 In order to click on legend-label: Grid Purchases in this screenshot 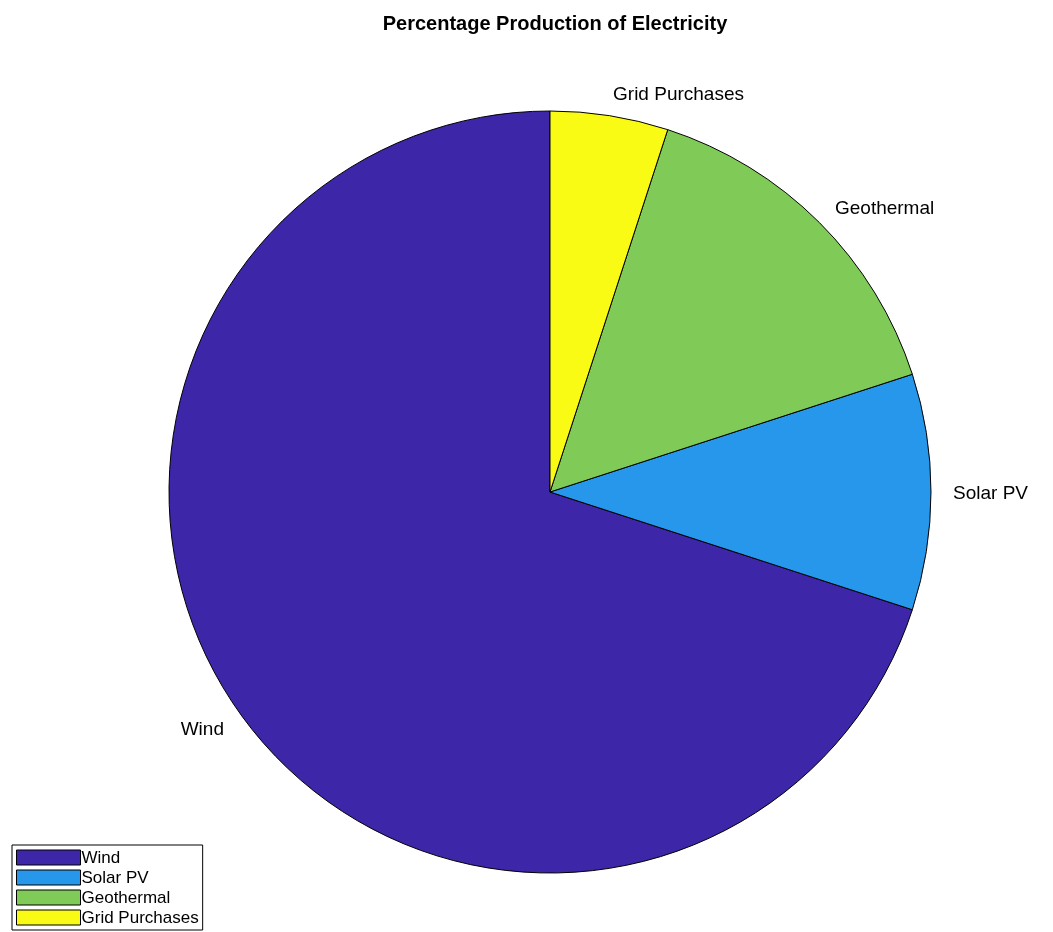, I will do `click(140, 917)`.